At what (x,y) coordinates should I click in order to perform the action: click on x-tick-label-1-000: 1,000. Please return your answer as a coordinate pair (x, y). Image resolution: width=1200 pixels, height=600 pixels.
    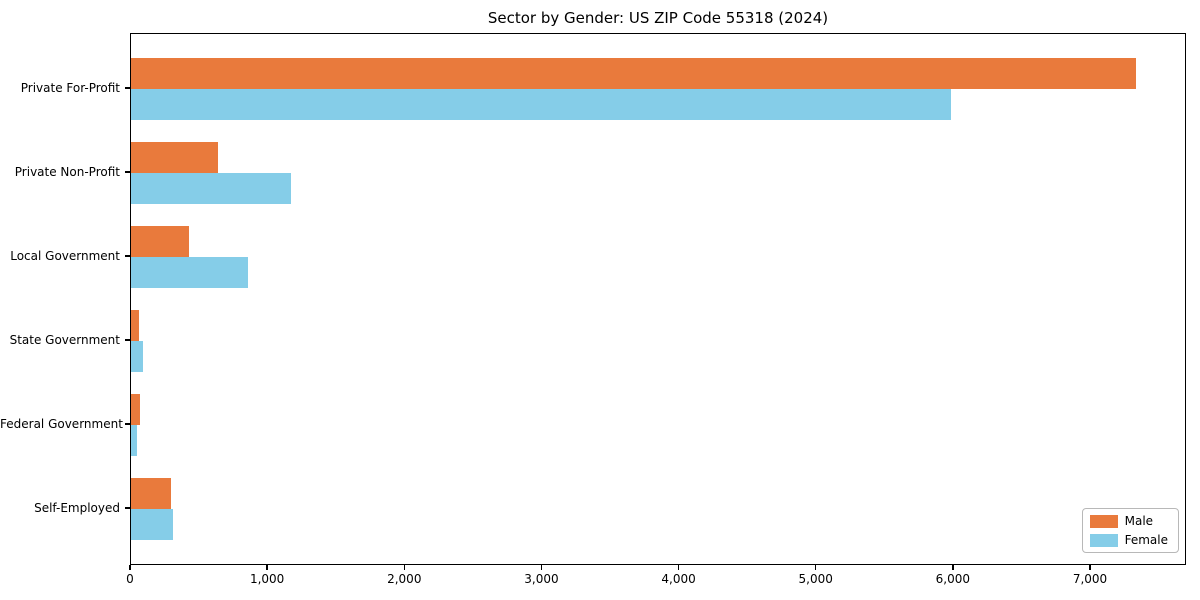
    Looking at the image, I should click on (267, 579).